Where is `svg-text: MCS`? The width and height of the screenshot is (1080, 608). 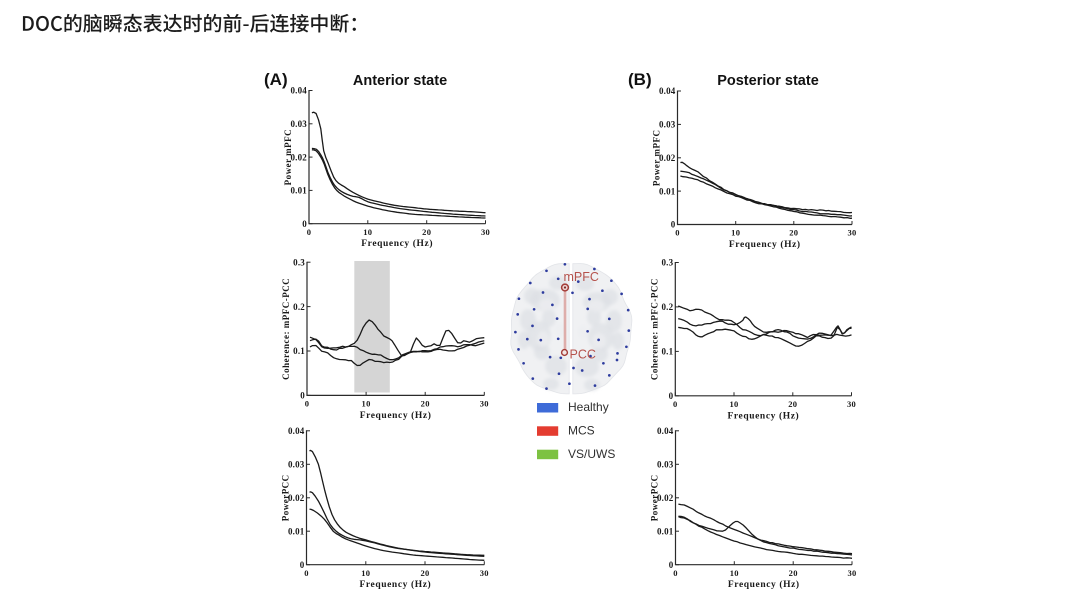
svg-text: MCS is located at coordinates (581, 431).